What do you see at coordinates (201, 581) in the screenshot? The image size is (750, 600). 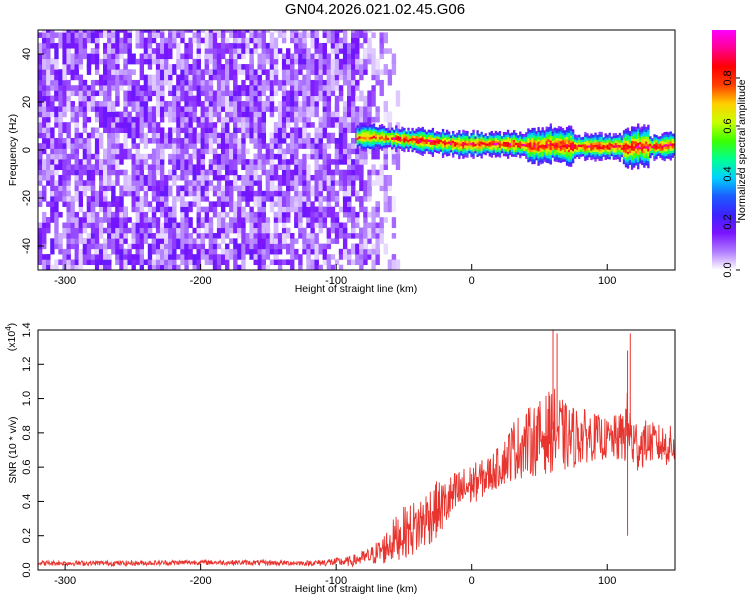 I see `snr-x-tick-label: -200` at bounding box center [201, 581].